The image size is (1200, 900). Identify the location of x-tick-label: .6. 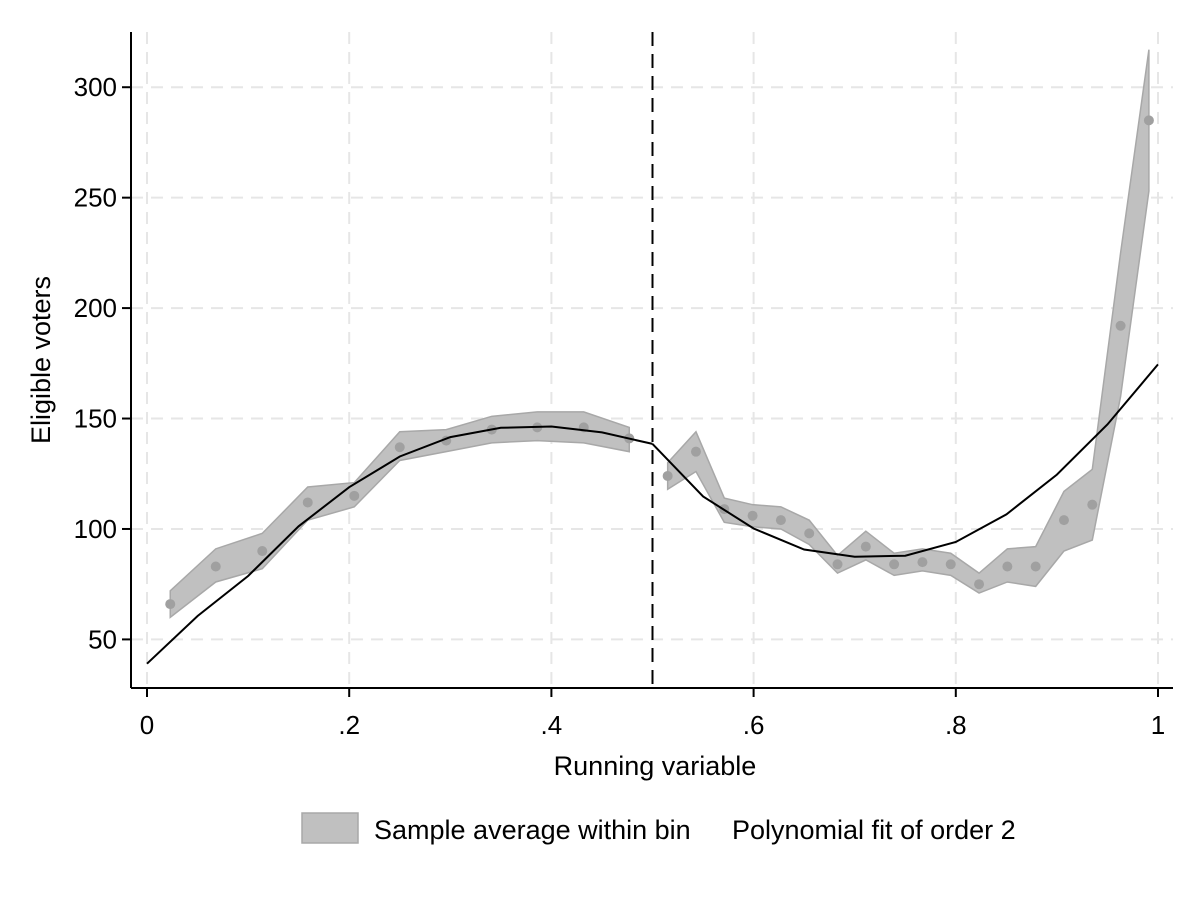
(754, 725).